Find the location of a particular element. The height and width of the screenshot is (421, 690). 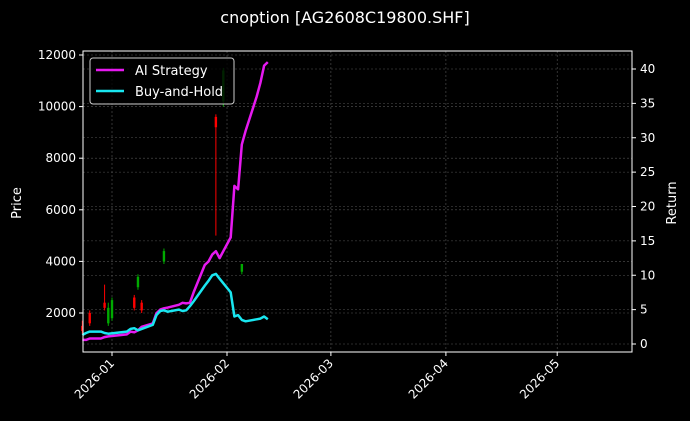

svg-text: 25 is located at coordinates (647, 172).